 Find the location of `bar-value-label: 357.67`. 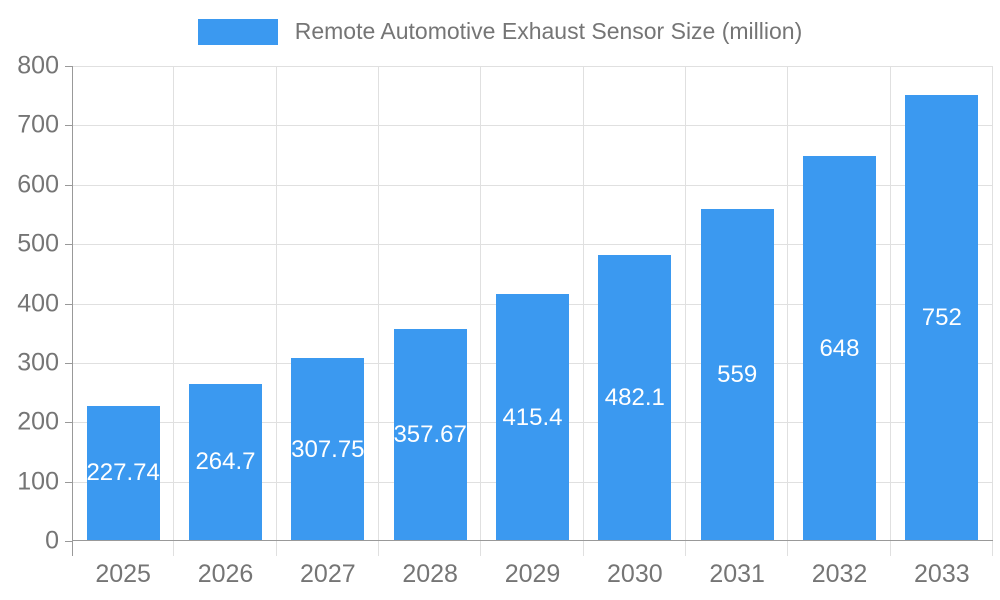

bar-value-label: 357.67 is located at coordinates (430, 434).